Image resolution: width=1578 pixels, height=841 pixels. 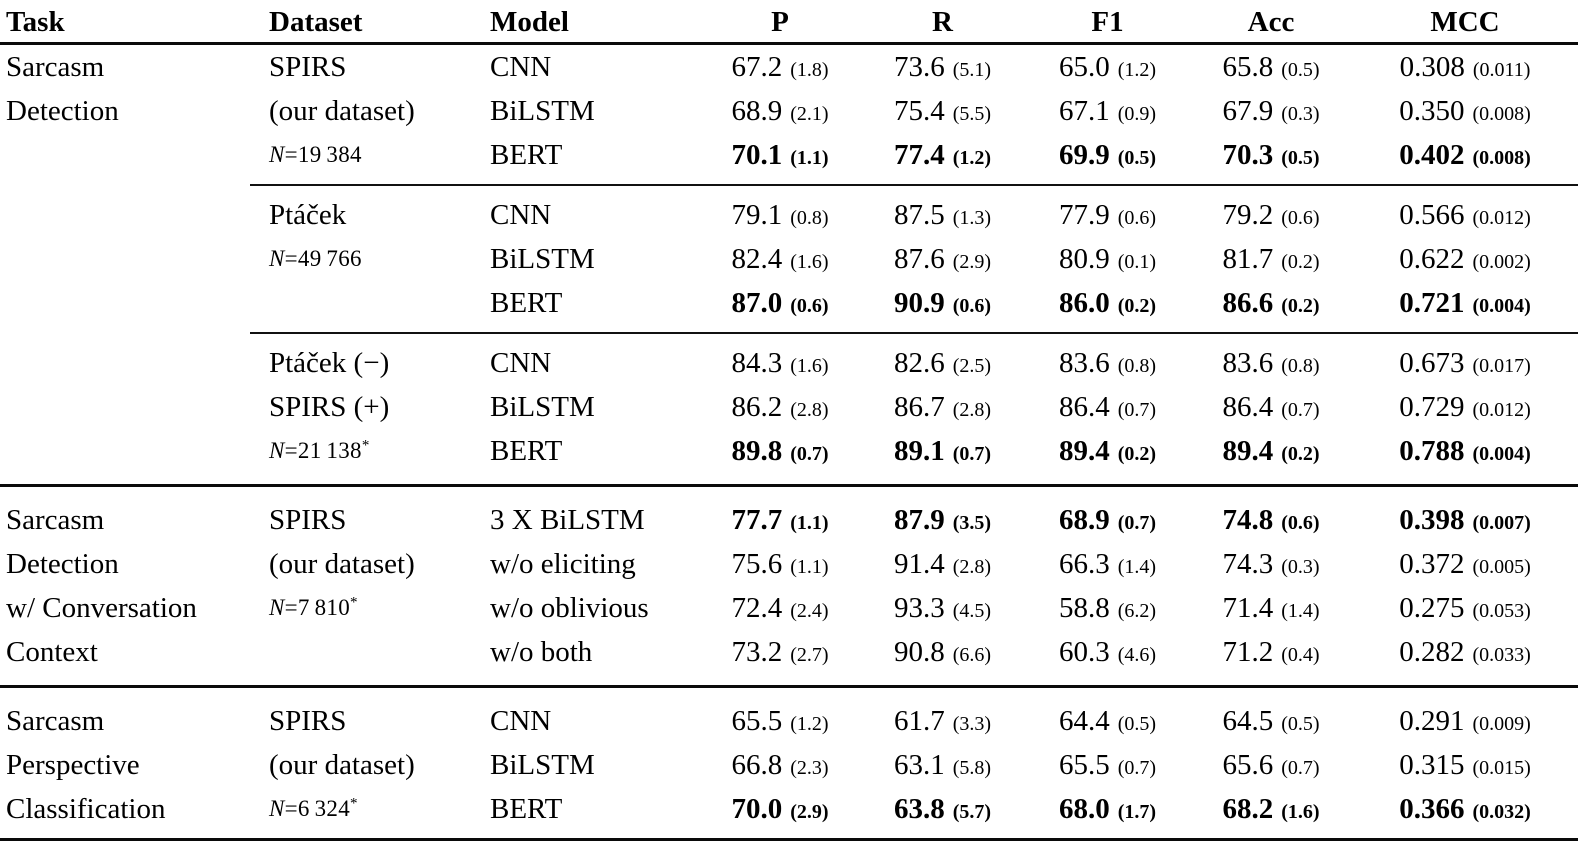 What do you see at coordinates (1084, 720) in the screenshot?
I see `metric-value: 64.4` at bounding box center [1084, 720].